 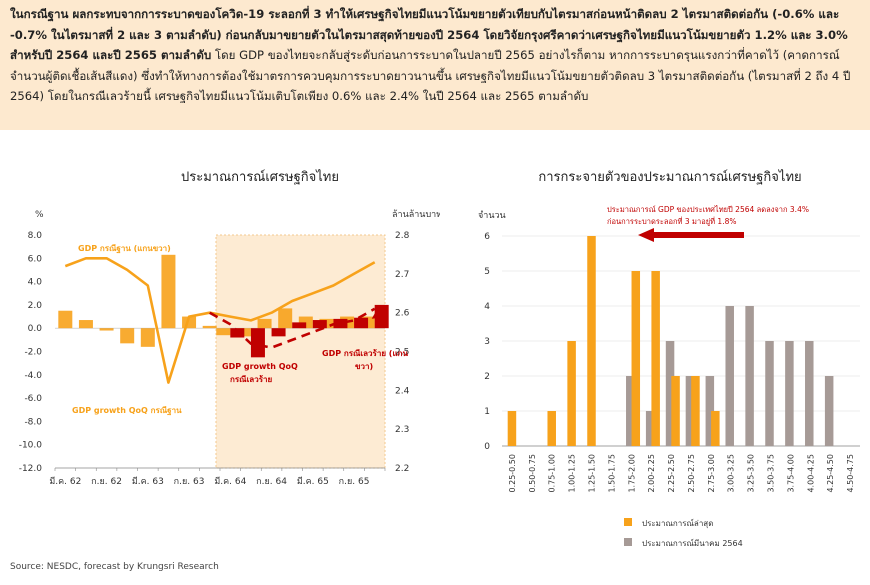 What do you see at coordinates (33, 376) in the screenshot?
I see `left-y-tick-label: -4.0` at bounding box center [33, 376].